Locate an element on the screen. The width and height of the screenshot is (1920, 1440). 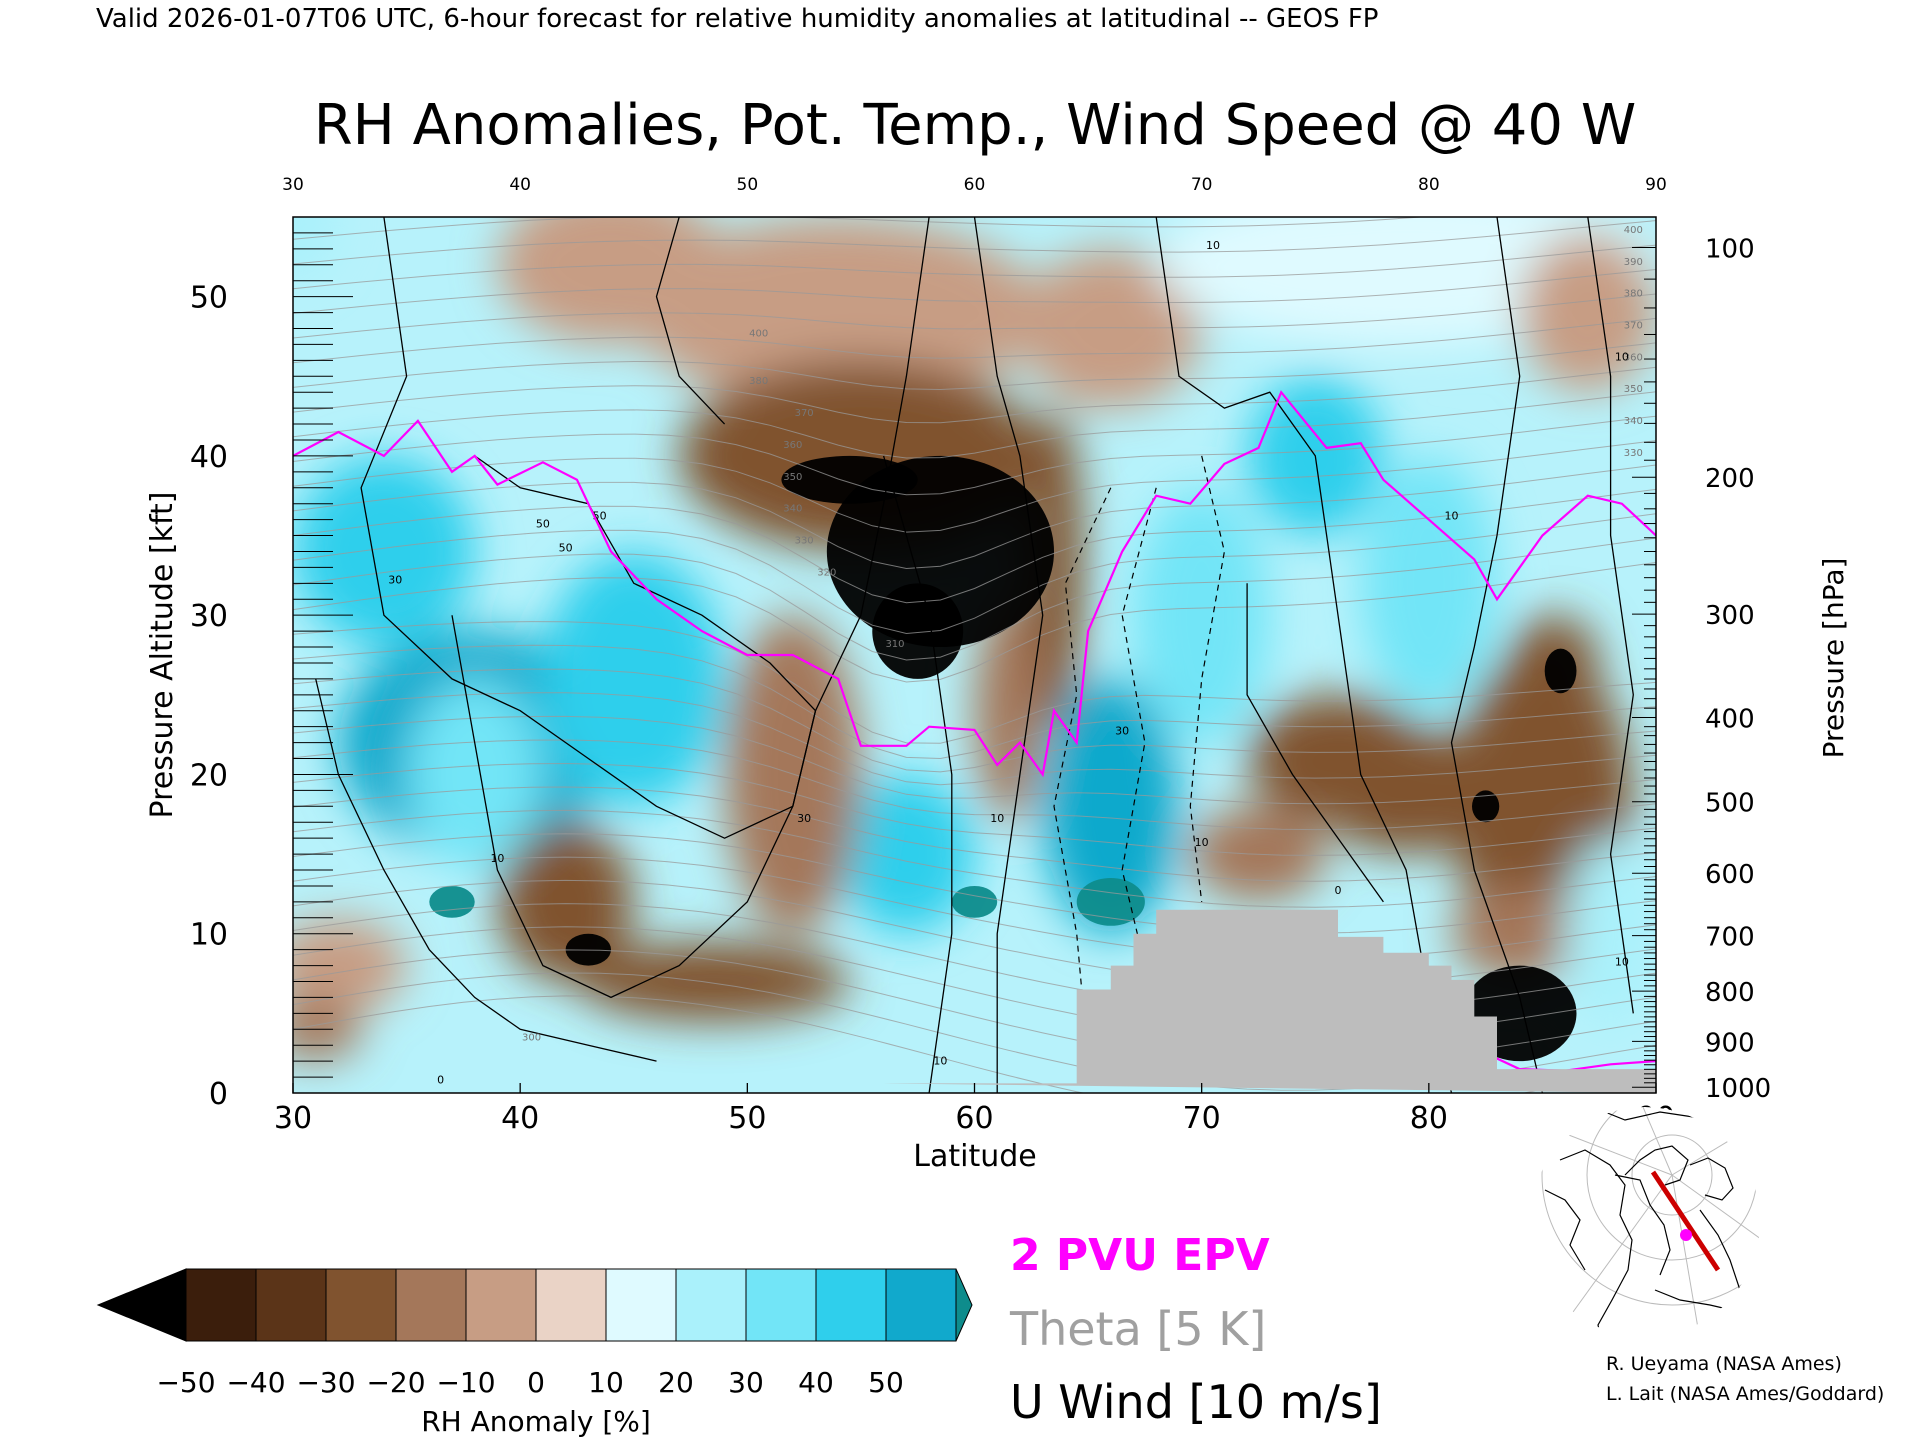
x-top-tick-label: 50 is located at coordinates (748, 185).